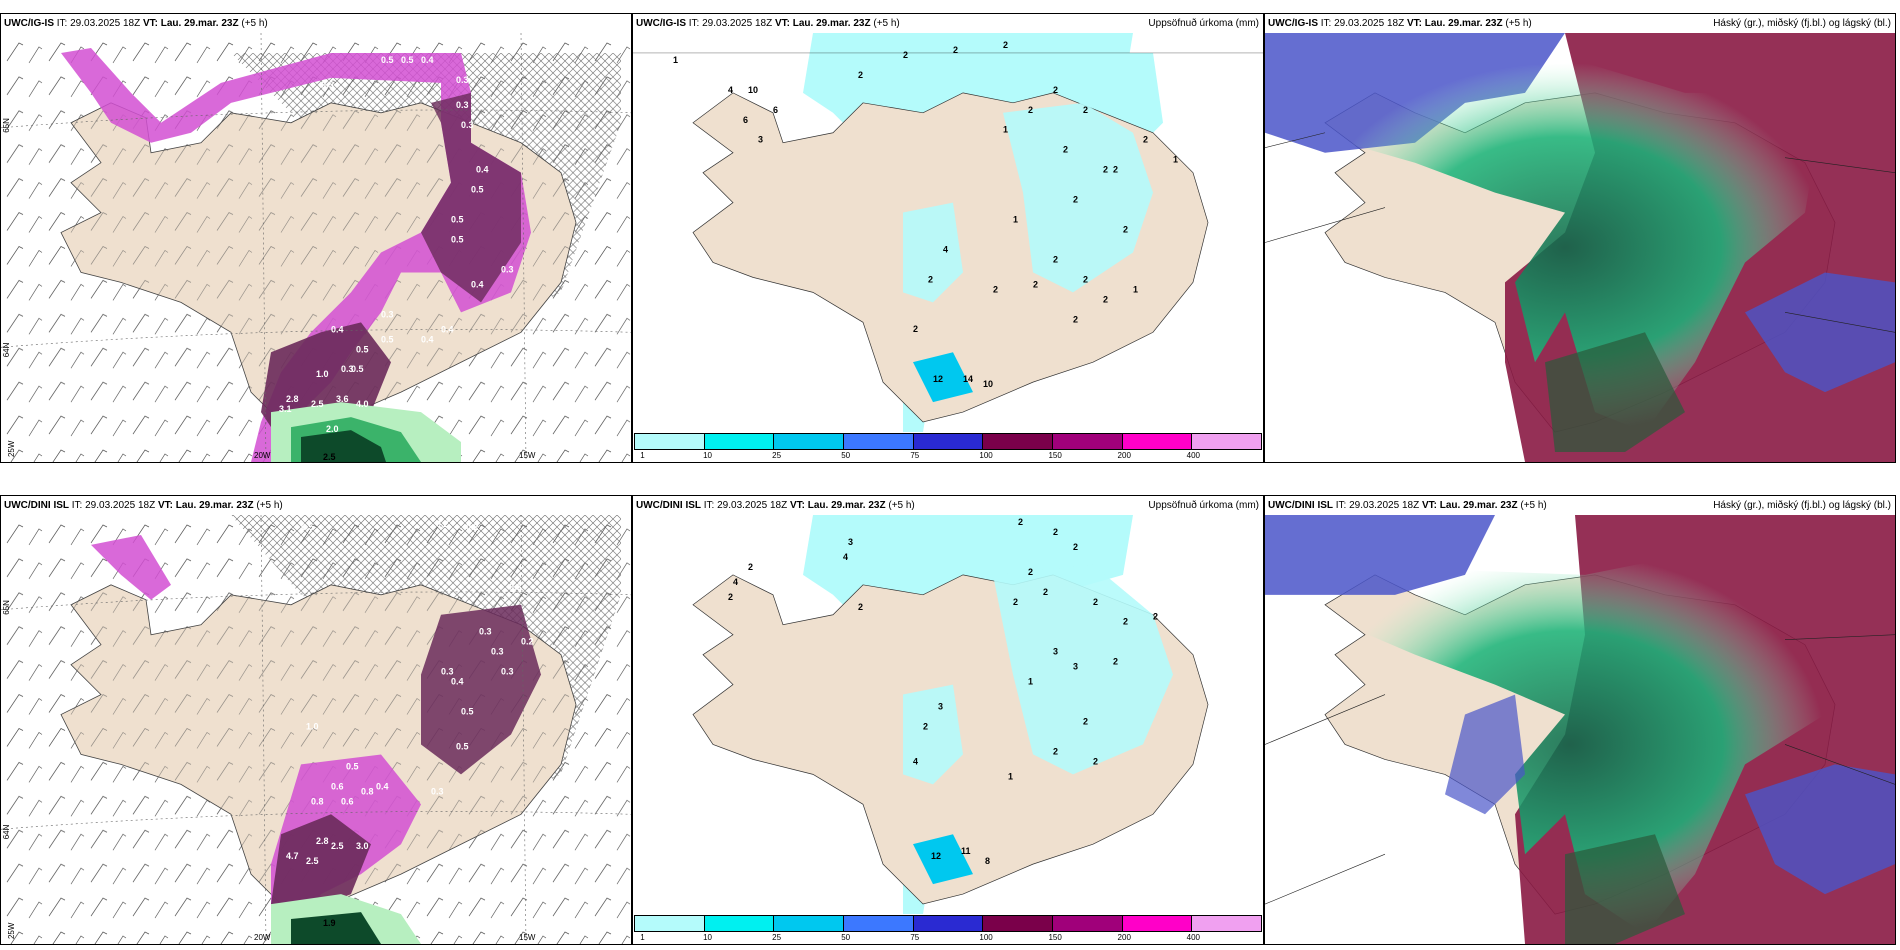 The width and height of the screenshot is (1900, 950). What do you see at coordinates (362, 846) in the screenshot?
I see `value-label: 3.0` at bounding box center [362, 846].